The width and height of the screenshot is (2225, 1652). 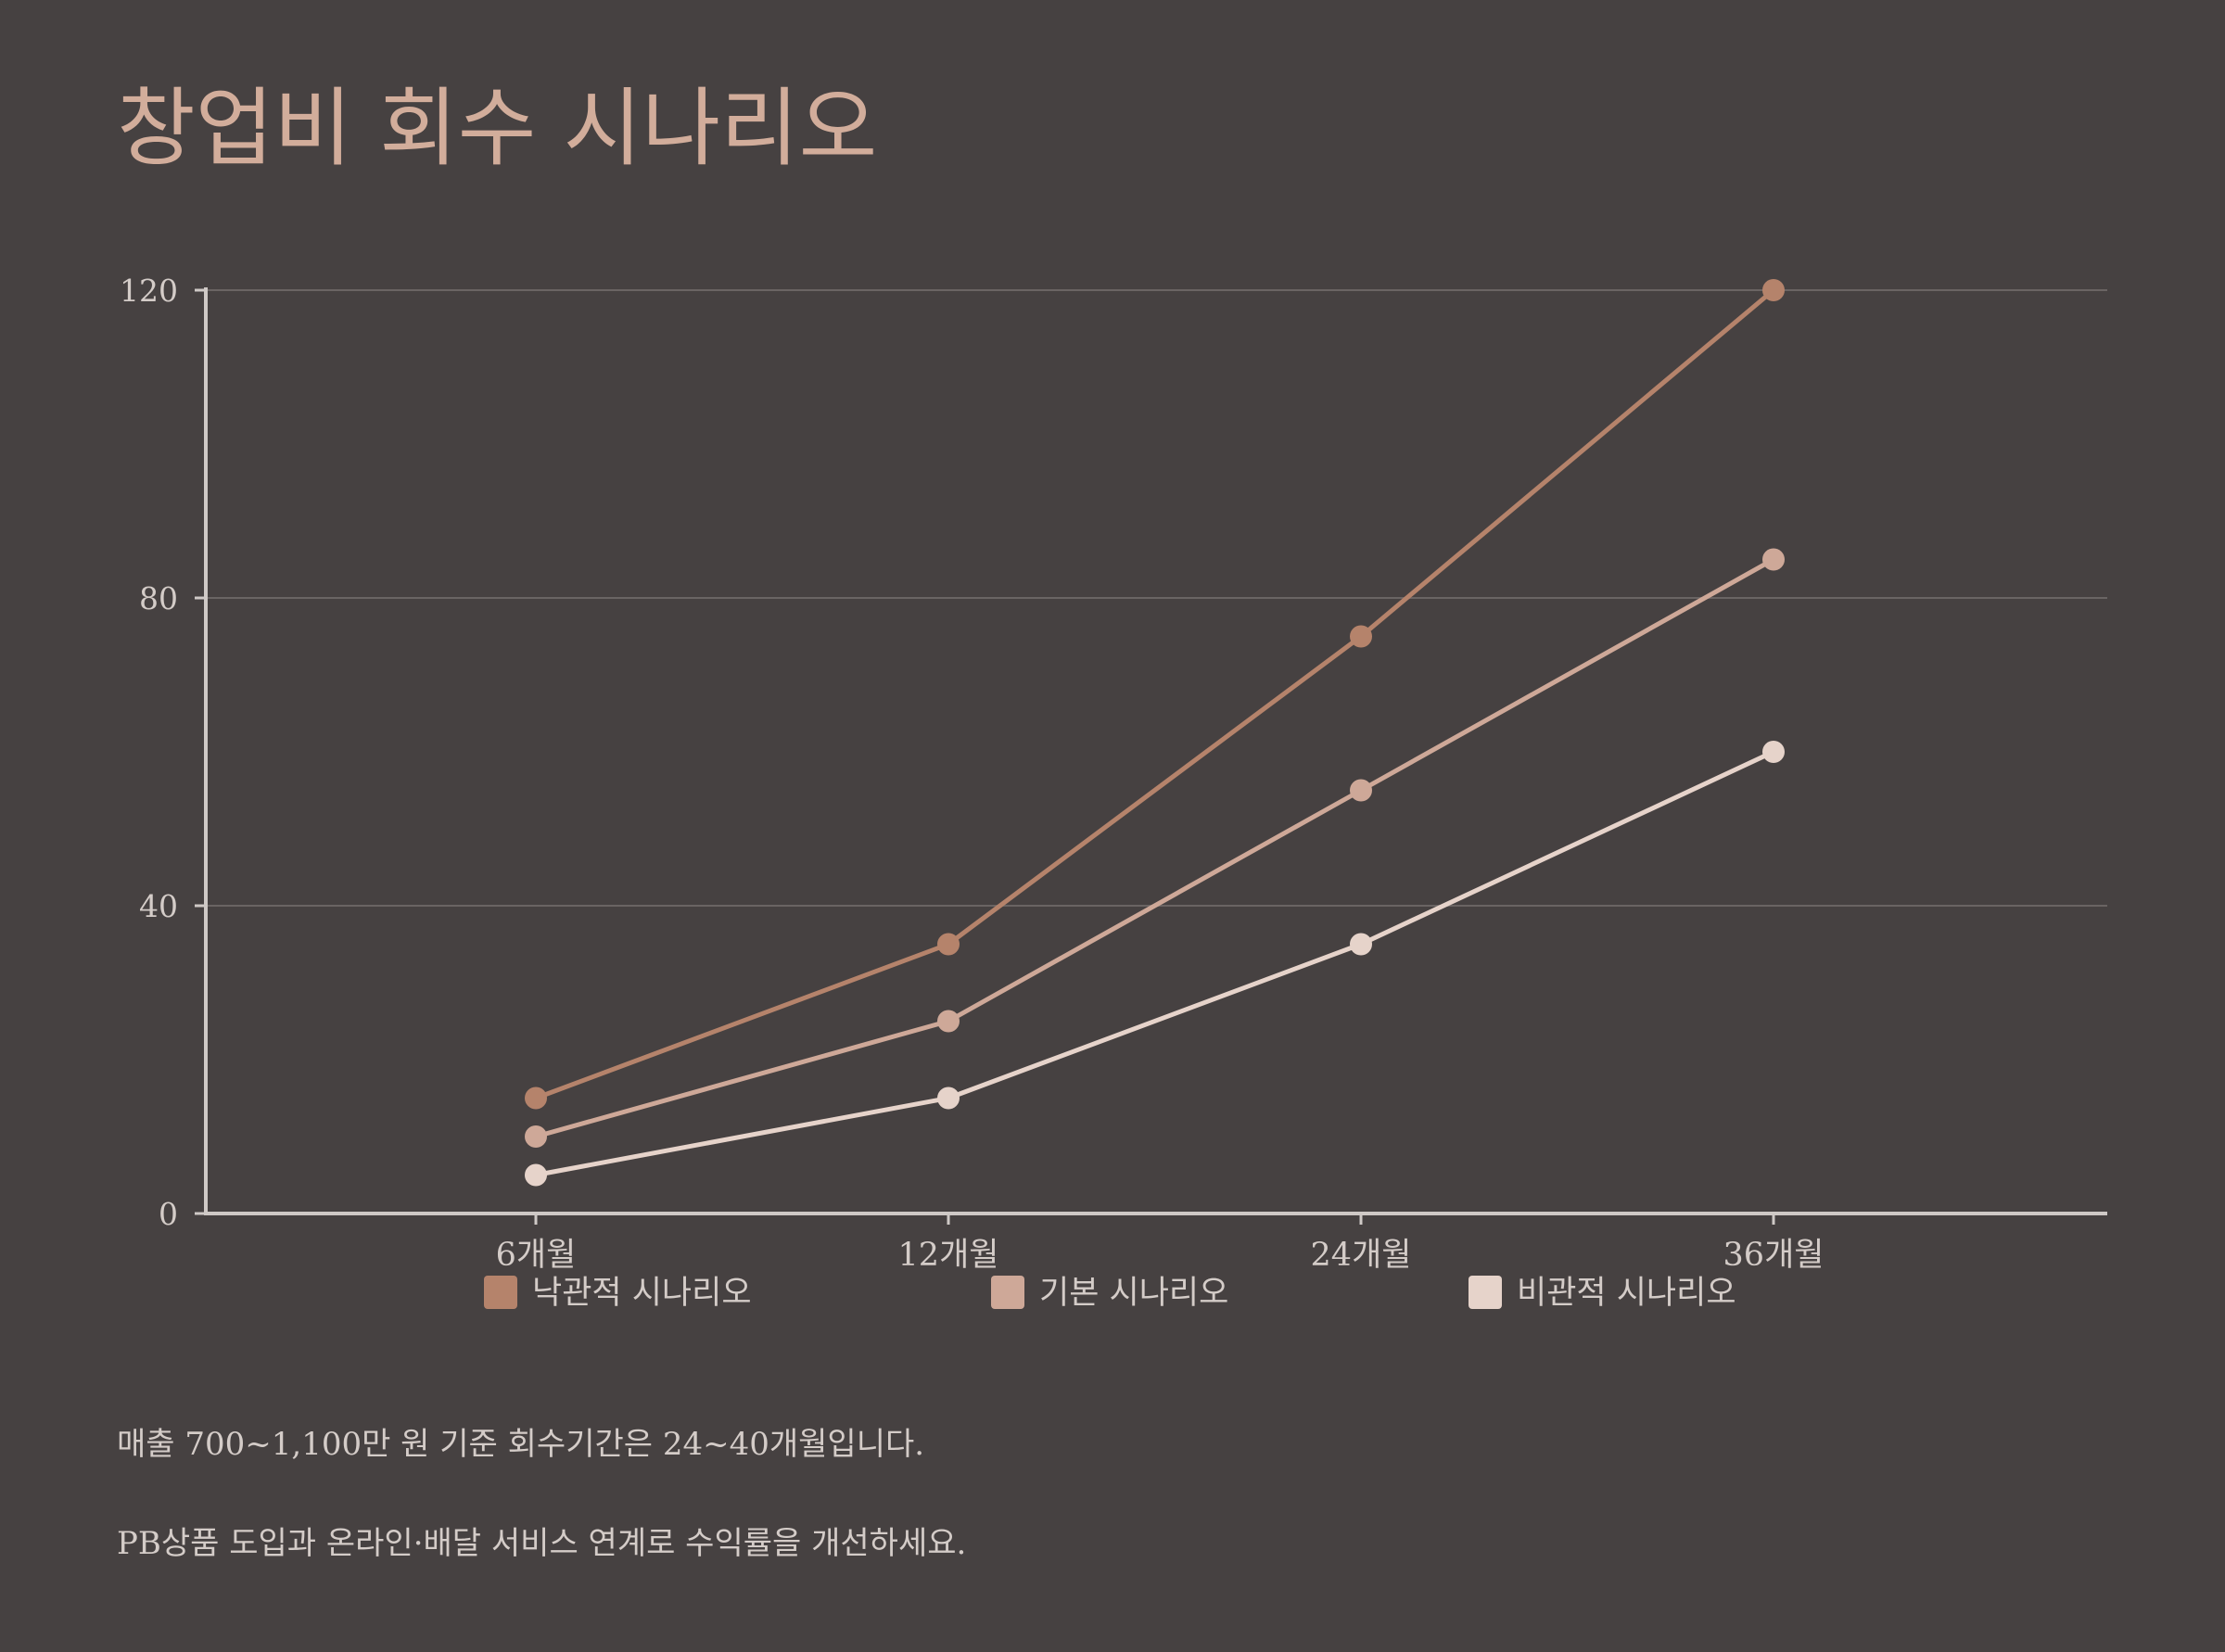 I want to click on note-improvement-tip: PB상품 도입과 온라인·배달 서비스 연계로 수익률을 개선하세요., so click(x=542, y=1544).